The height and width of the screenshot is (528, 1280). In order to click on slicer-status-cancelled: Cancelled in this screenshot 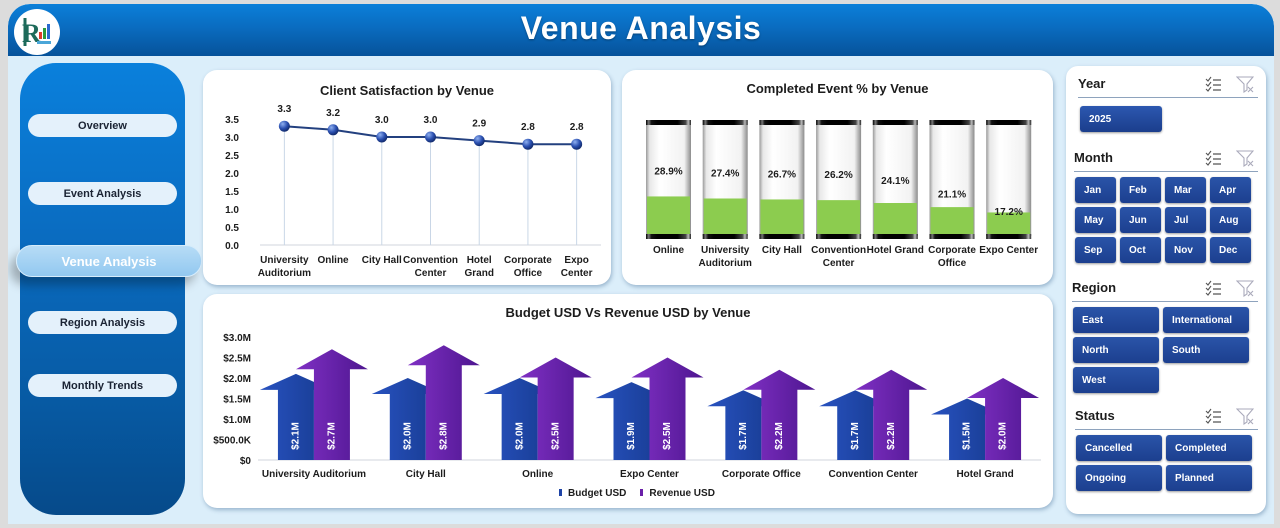, I will do `click(1119, 448)`.